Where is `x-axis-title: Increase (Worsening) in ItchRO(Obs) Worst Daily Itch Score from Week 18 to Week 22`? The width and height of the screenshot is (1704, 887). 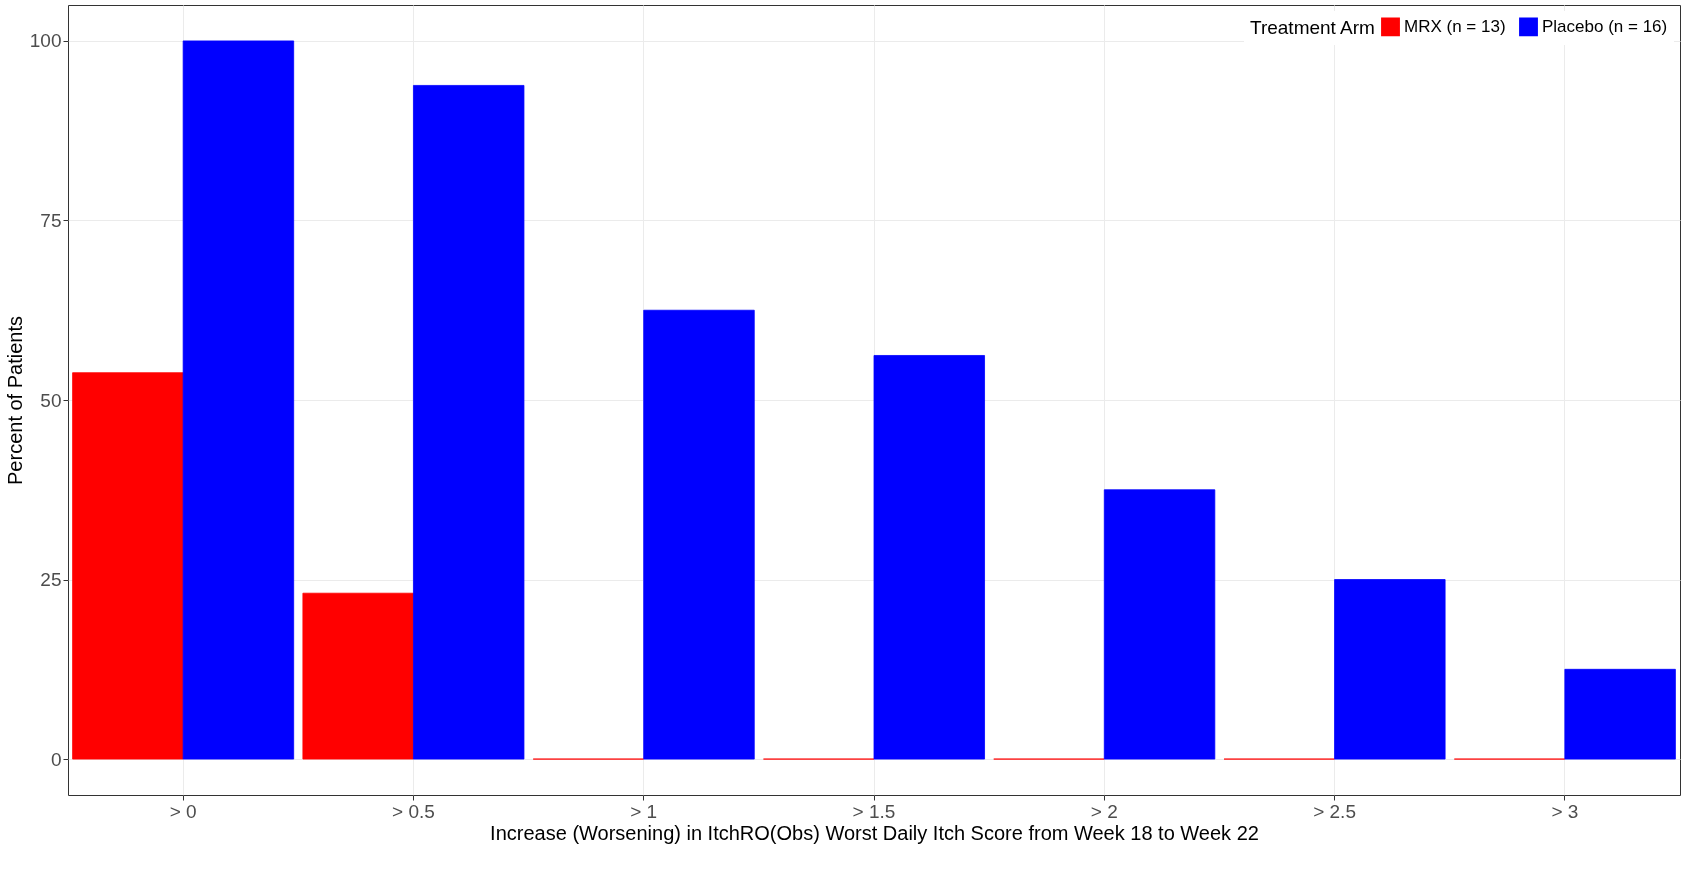
x-axis-title: Increase (Worsening) in ItchRO(Obs) Worst Daily Itch Score from Week 18 to Week 22 is located at coordinates (874, 832).